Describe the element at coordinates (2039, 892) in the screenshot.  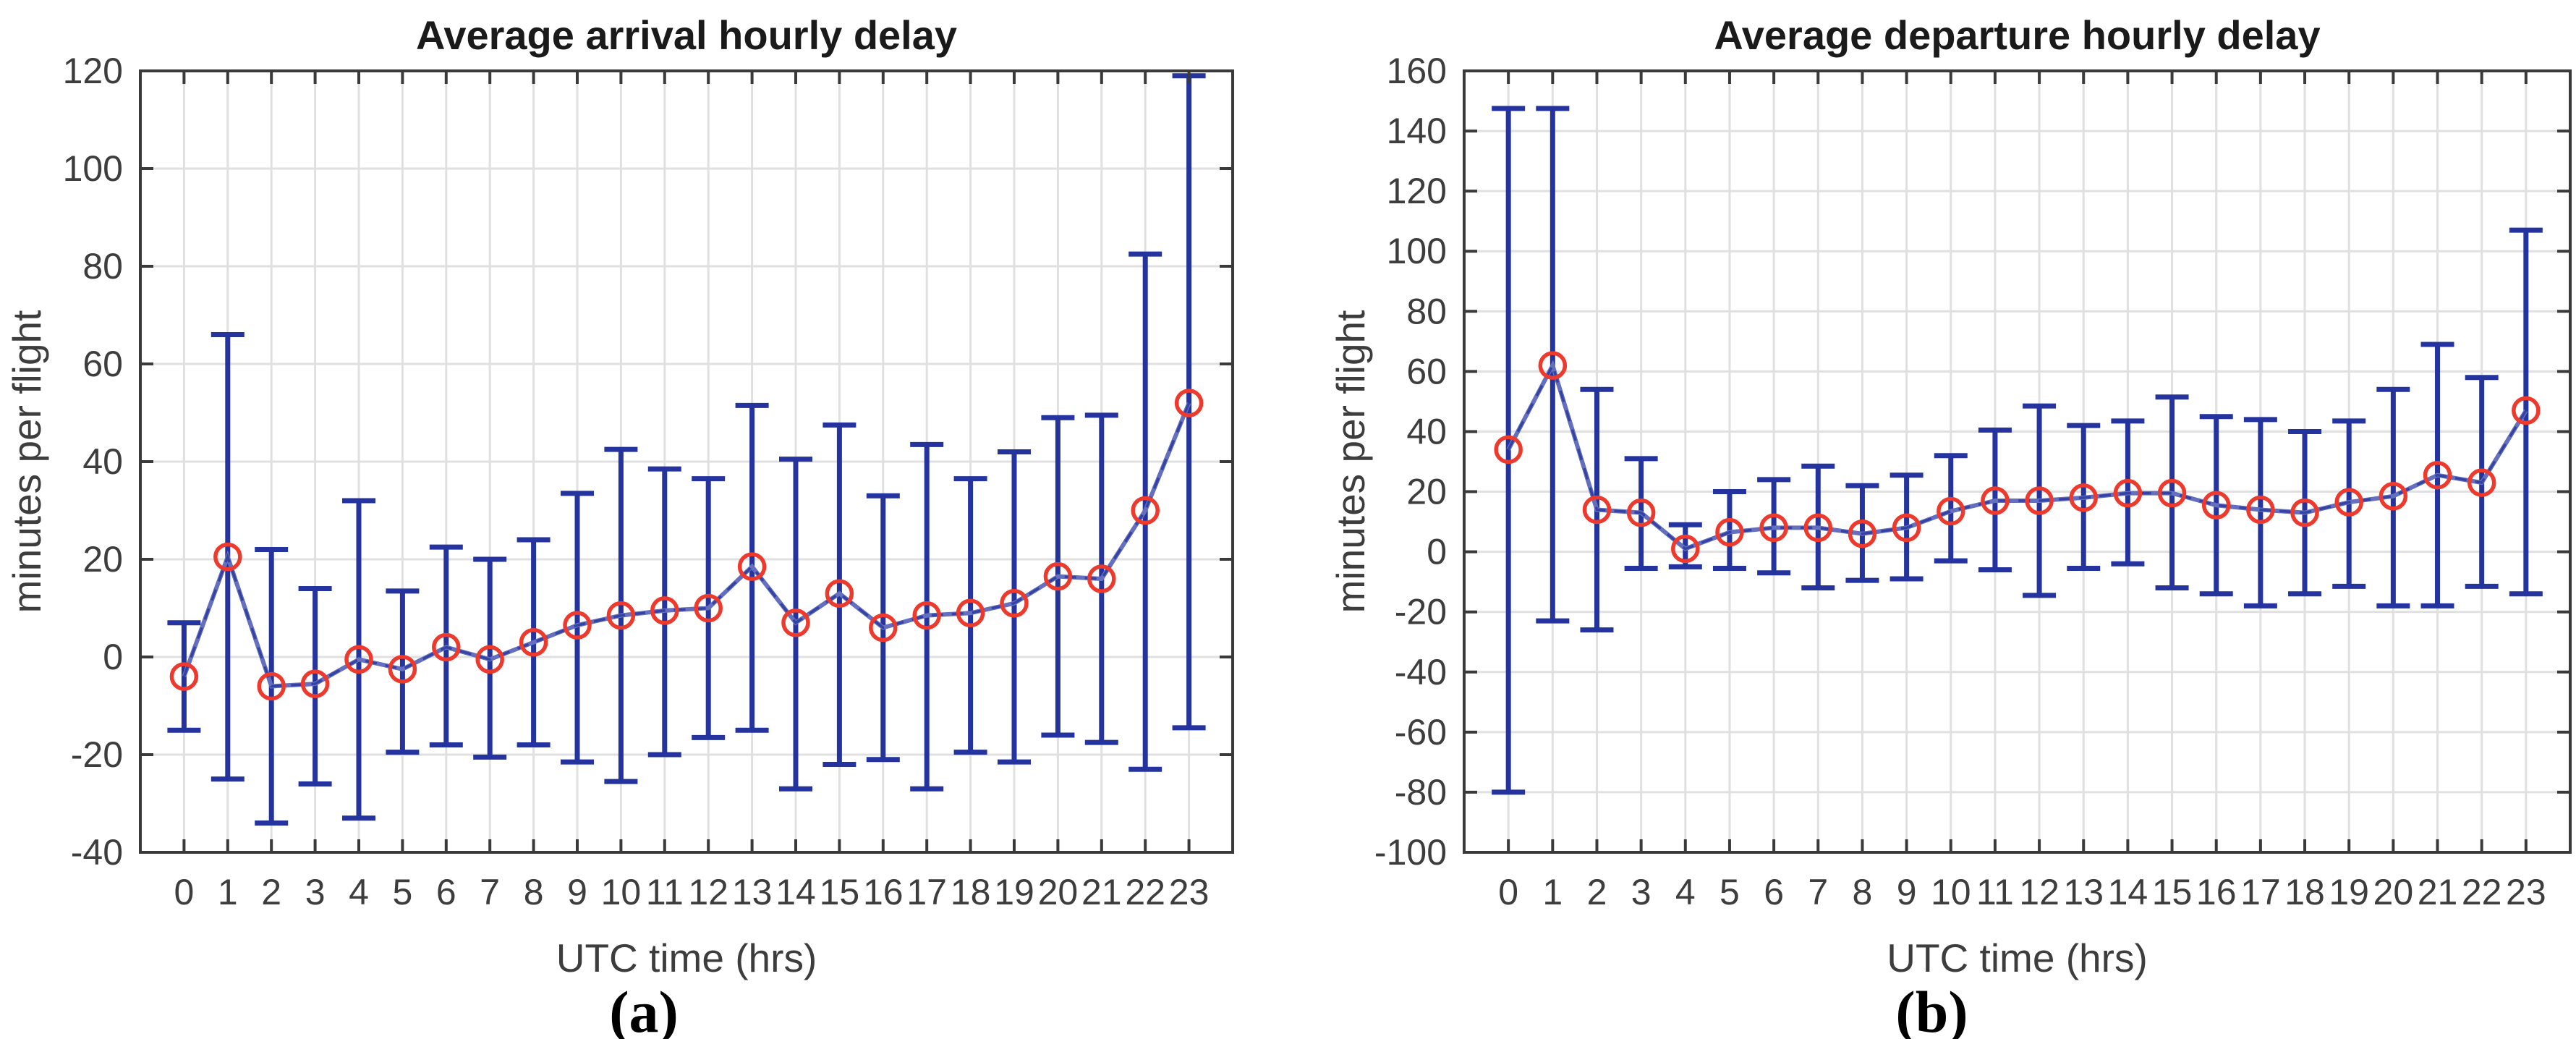
I see `departure-xtick-12: 12` at that location.